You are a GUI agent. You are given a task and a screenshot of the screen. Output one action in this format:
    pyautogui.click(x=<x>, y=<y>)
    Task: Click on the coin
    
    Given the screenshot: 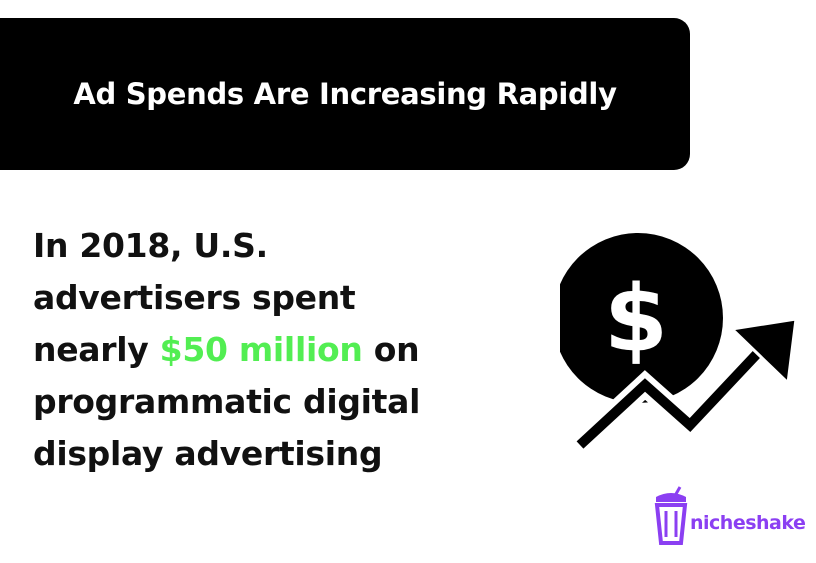 What is the action you would take?
    pyautogui.click(x=641, y=318)
    